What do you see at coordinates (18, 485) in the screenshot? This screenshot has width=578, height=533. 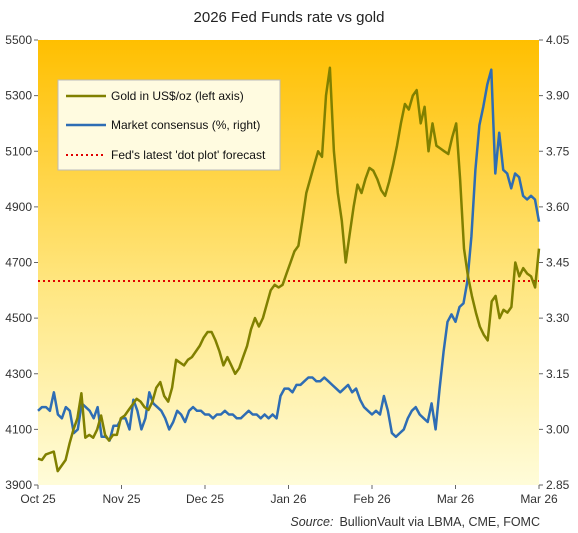 I see `left-tick-label: 3900` at bounding box center [18, 485].